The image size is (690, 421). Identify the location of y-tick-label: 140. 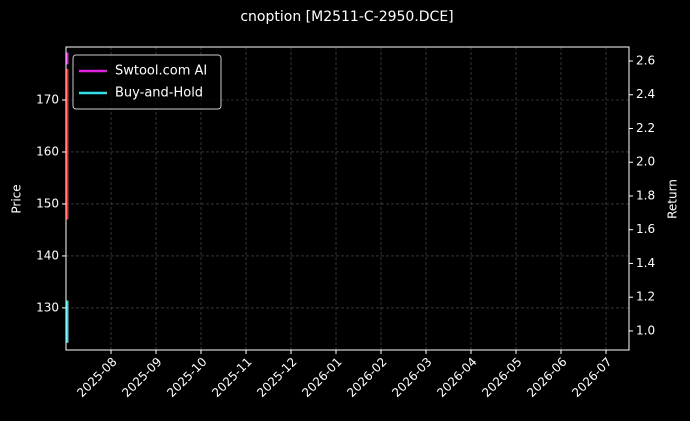
(47, 255).